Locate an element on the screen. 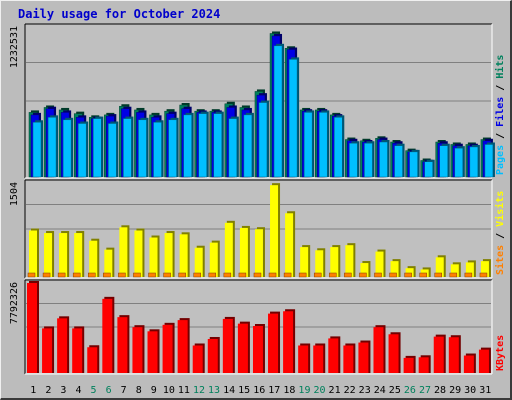 Image resolution: width=512 pixels, height=400 pixels. x-tick-label: 27 is located at coordinates (425, 390).